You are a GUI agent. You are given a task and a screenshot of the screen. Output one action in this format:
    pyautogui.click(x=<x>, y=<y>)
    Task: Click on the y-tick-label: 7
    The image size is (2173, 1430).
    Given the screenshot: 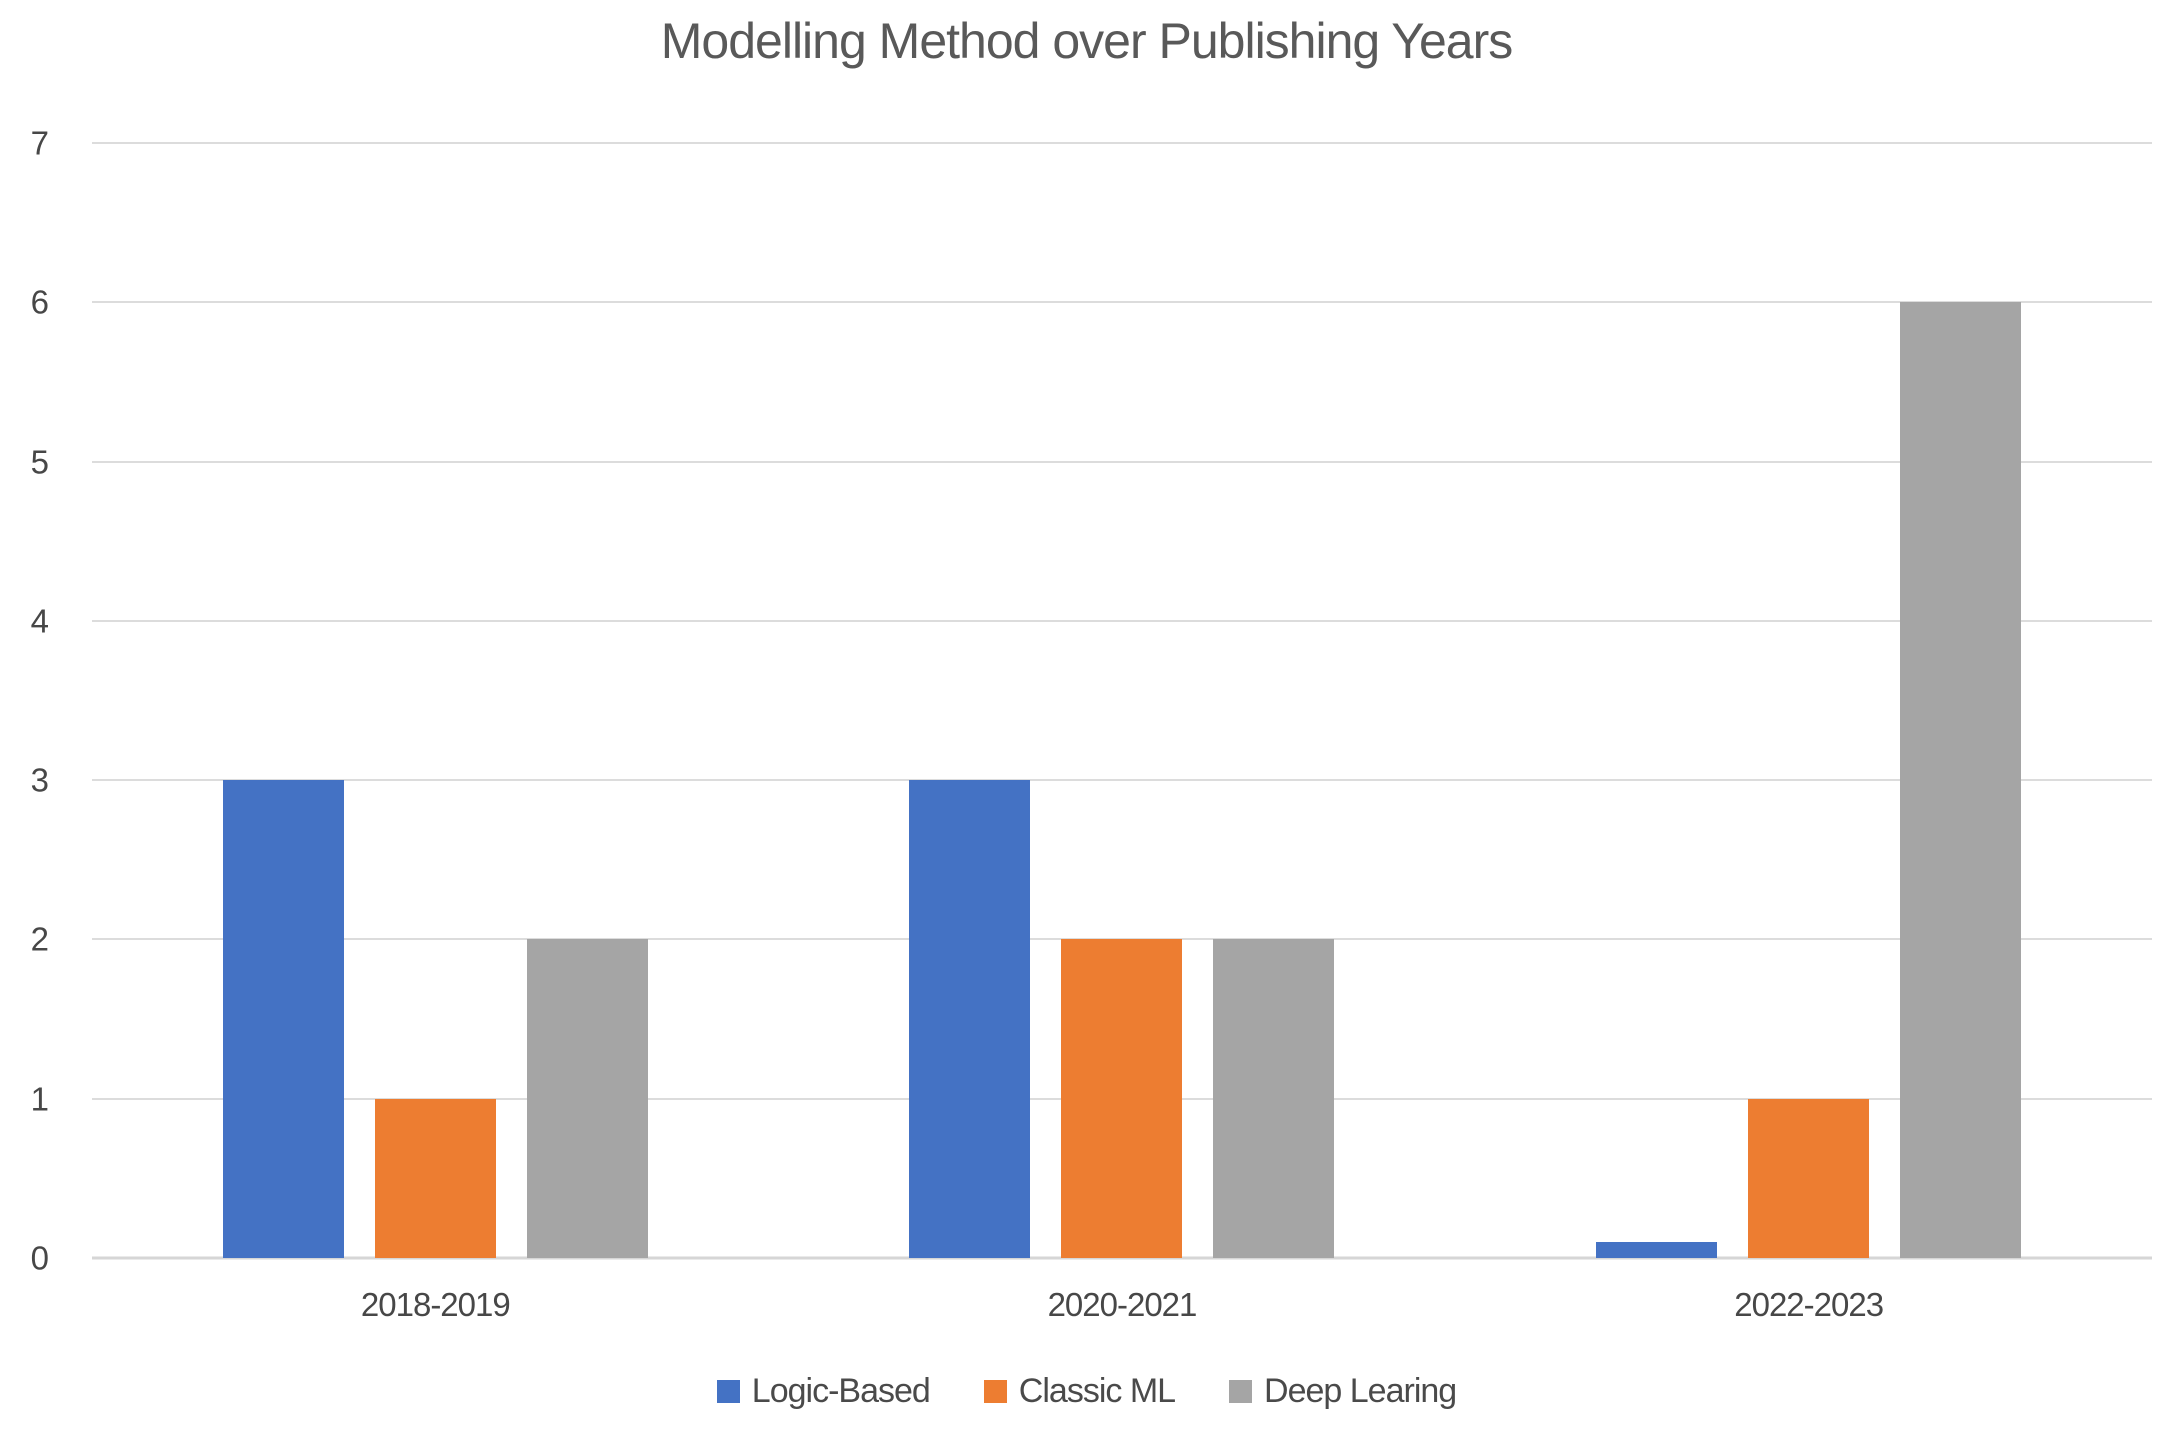 What is the action you would take?
    pyautogui.click(x=39, y=143)
    